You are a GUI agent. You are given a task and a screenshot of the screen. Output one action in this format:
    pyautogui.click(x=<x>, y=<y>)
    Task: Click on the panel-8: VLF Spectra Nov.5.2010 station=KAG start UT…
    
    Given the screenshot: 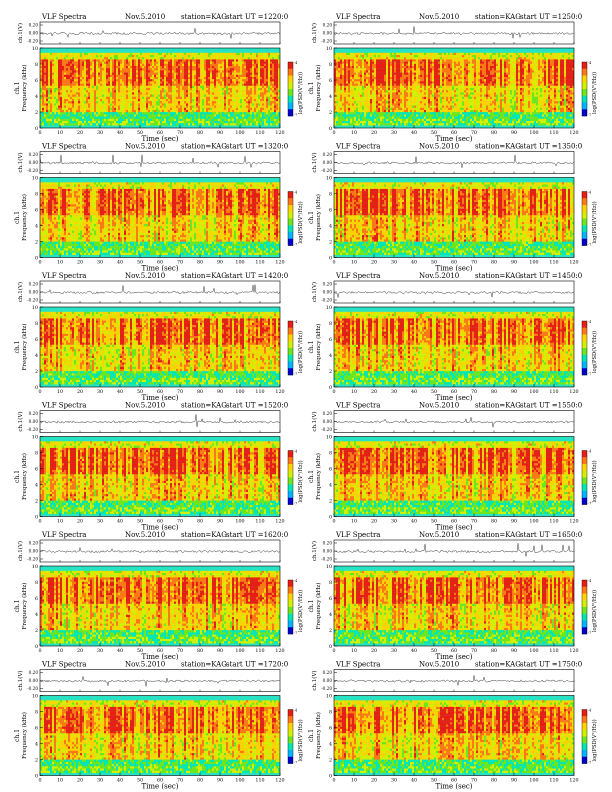 What is the action you would take?
    pyautogui.click(x=453, y=467)
    